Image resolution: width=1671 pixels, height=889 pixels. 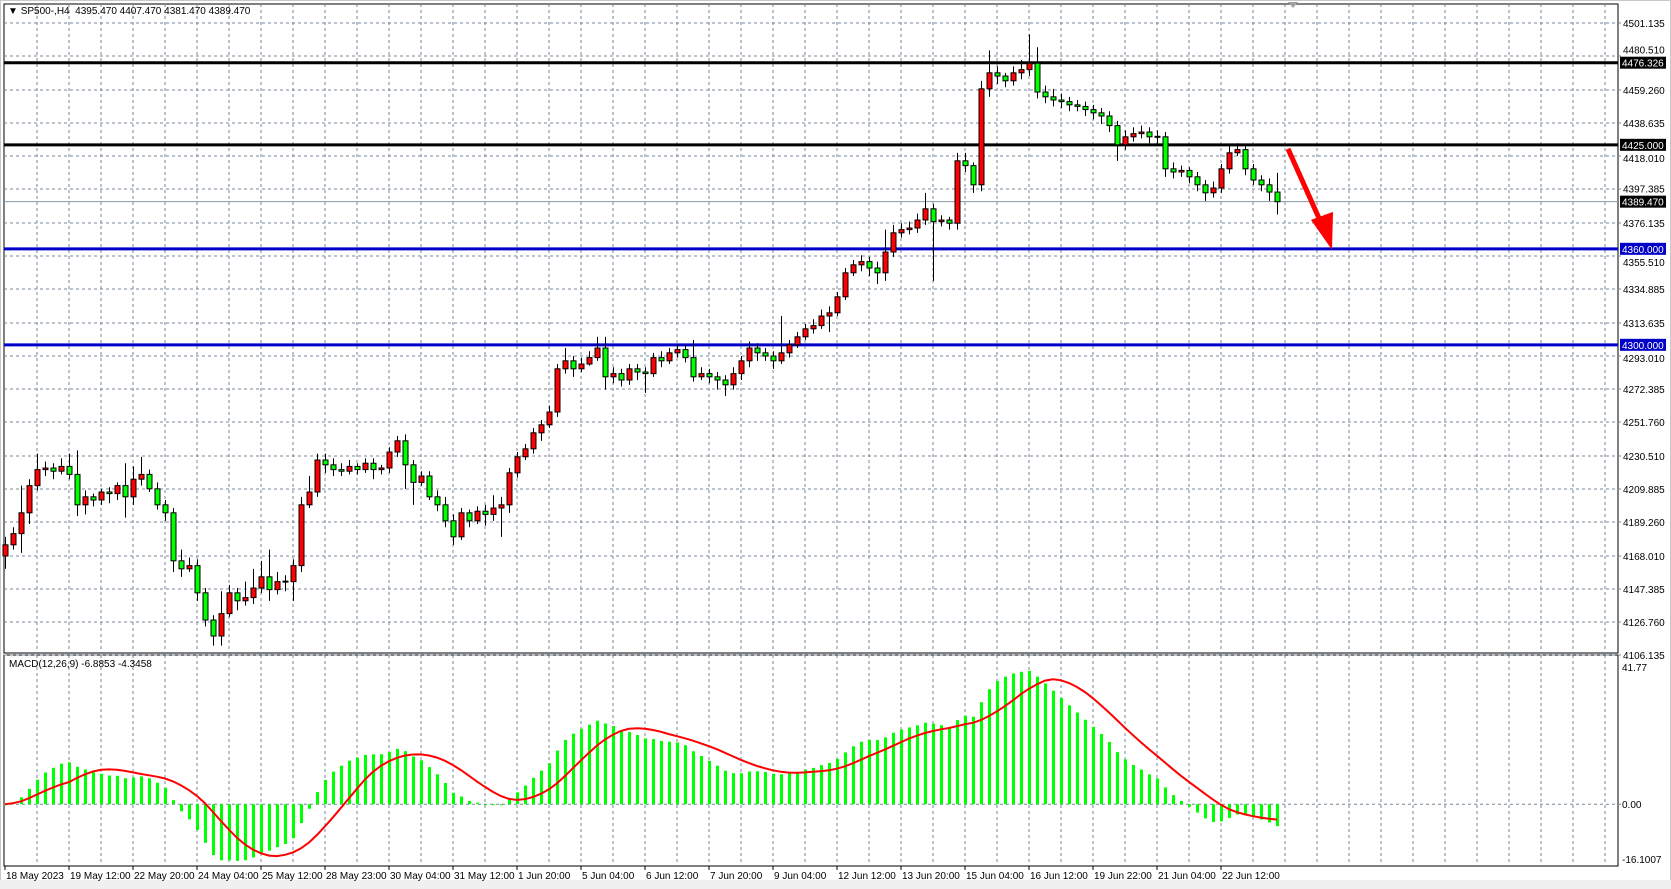 I want to click on price-tick-label: 4480.510, so click(x=1644, y=51).